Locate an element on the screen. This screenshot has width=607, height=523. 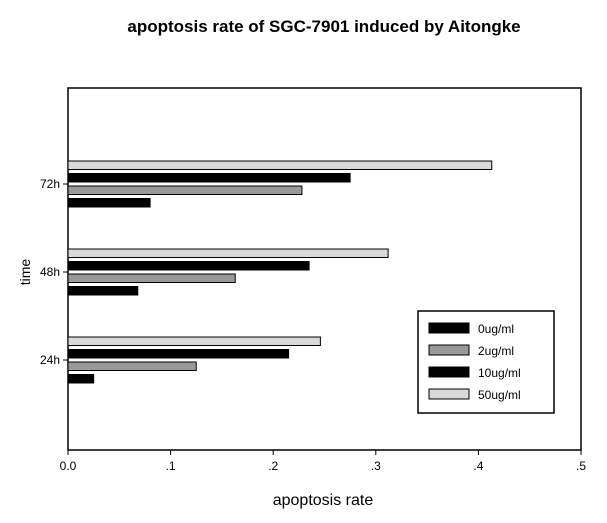
bar-72h-2ugml is located at coordinates (185, 190).